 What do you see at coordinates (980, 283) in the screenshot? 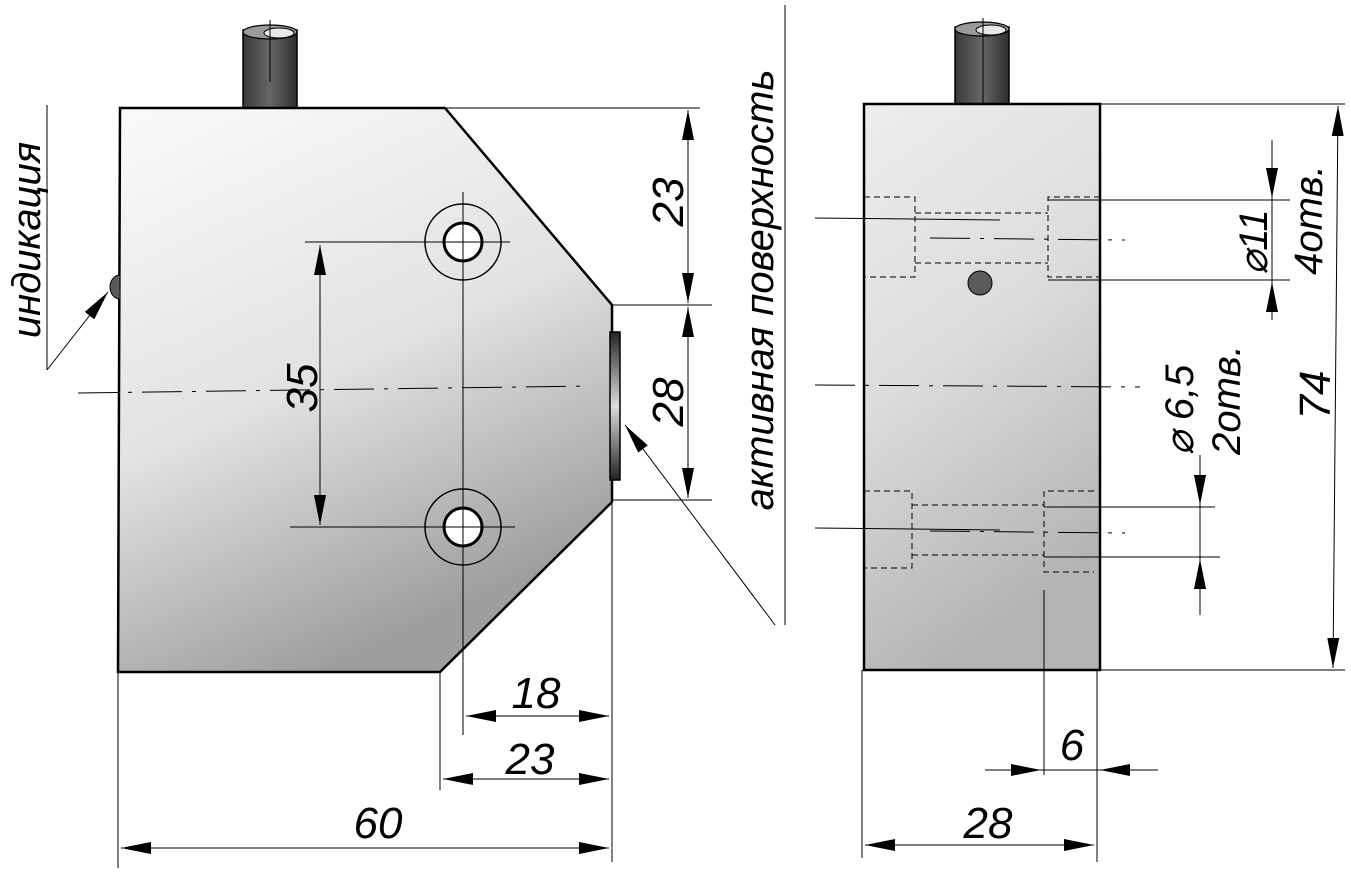
I see `indicator-led-front` at bounding box center [980, 283].